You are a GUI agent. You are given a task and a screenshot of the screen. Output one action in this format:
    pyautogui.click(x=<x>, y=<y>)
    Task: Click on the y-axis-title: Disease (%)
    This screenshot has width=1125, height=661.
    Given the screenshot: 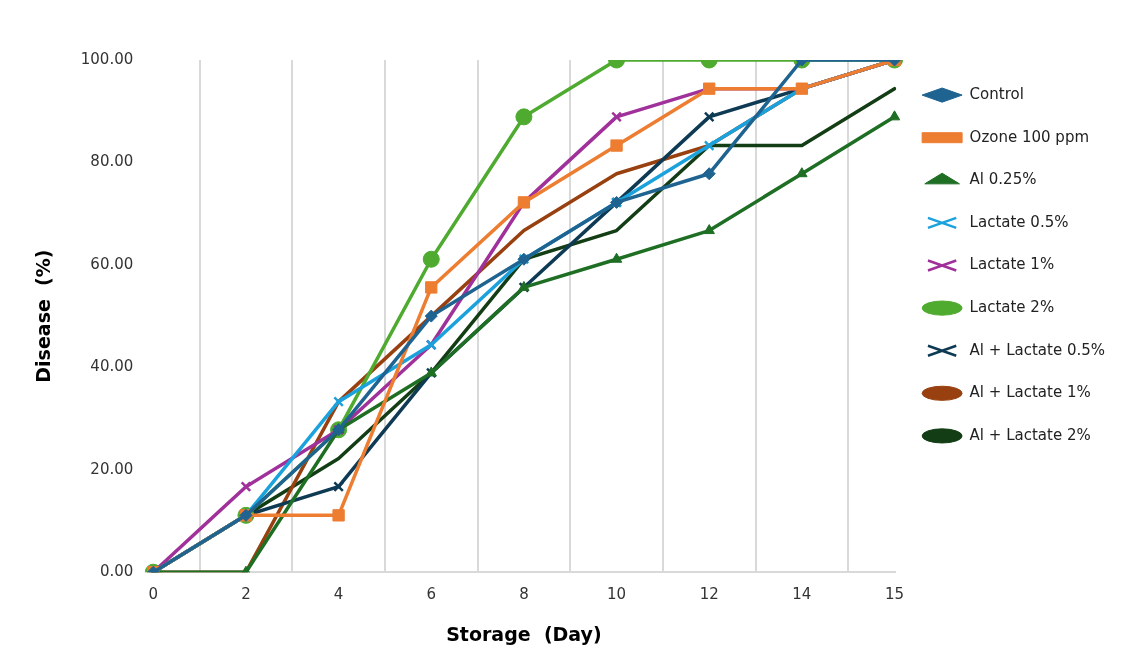 What is the action you would take?
    pyautogui.click(x=43, y=316)
    